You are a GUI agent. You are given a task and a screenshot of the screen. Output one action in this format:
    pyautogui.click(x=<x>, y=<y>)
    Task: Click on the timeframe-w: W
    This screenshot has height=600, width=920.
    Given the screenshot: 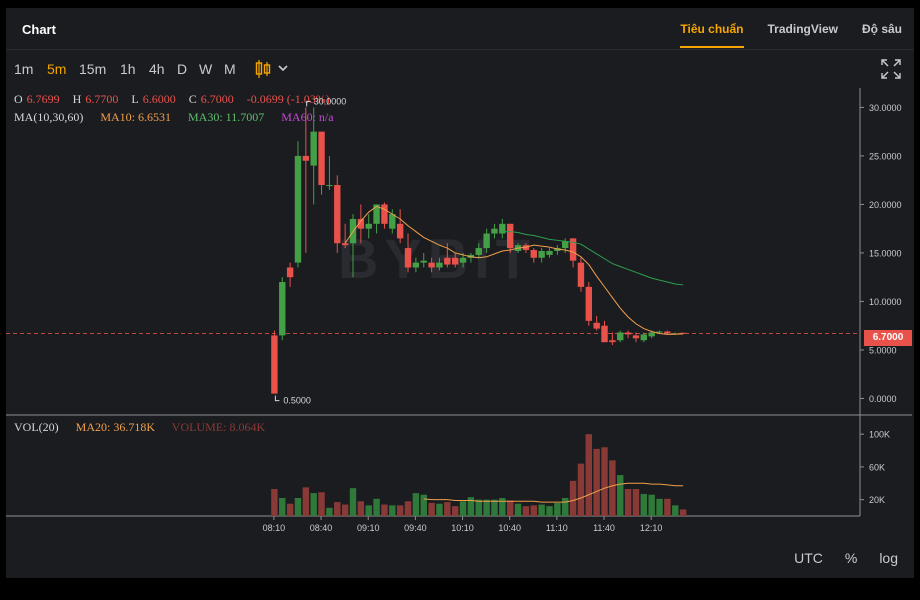 What is the action you would take?
    pyautogui.click(x=206, y=69)
    